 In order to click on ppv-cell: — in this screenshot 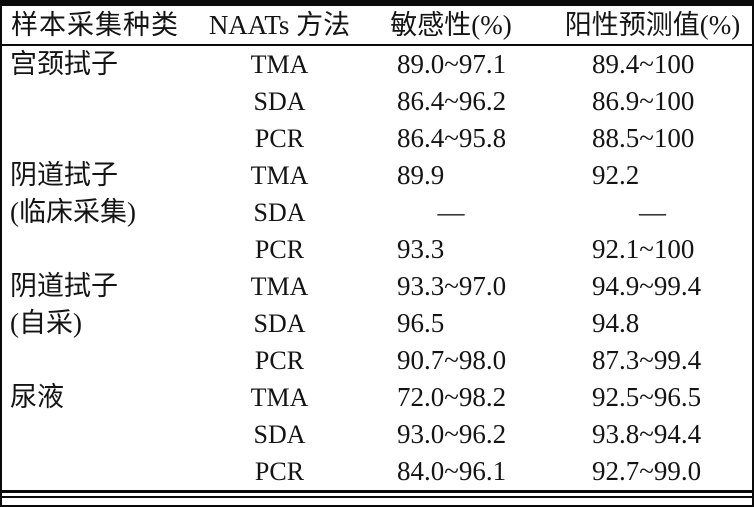, I will do `click(652, 212)`.